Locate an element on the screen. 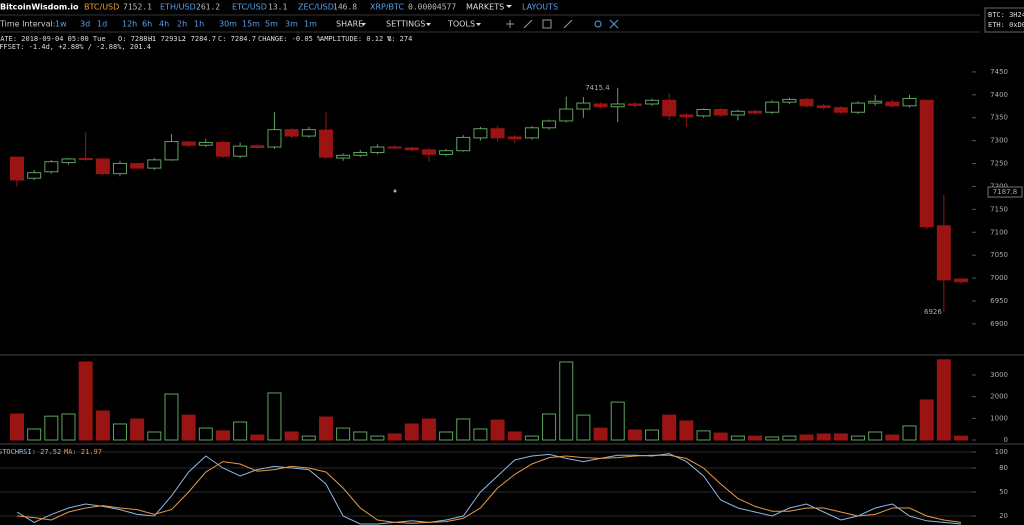 The height and width of the screenshot is (525, 1024). interval-button: 1m is located at coordinates (310, 24).